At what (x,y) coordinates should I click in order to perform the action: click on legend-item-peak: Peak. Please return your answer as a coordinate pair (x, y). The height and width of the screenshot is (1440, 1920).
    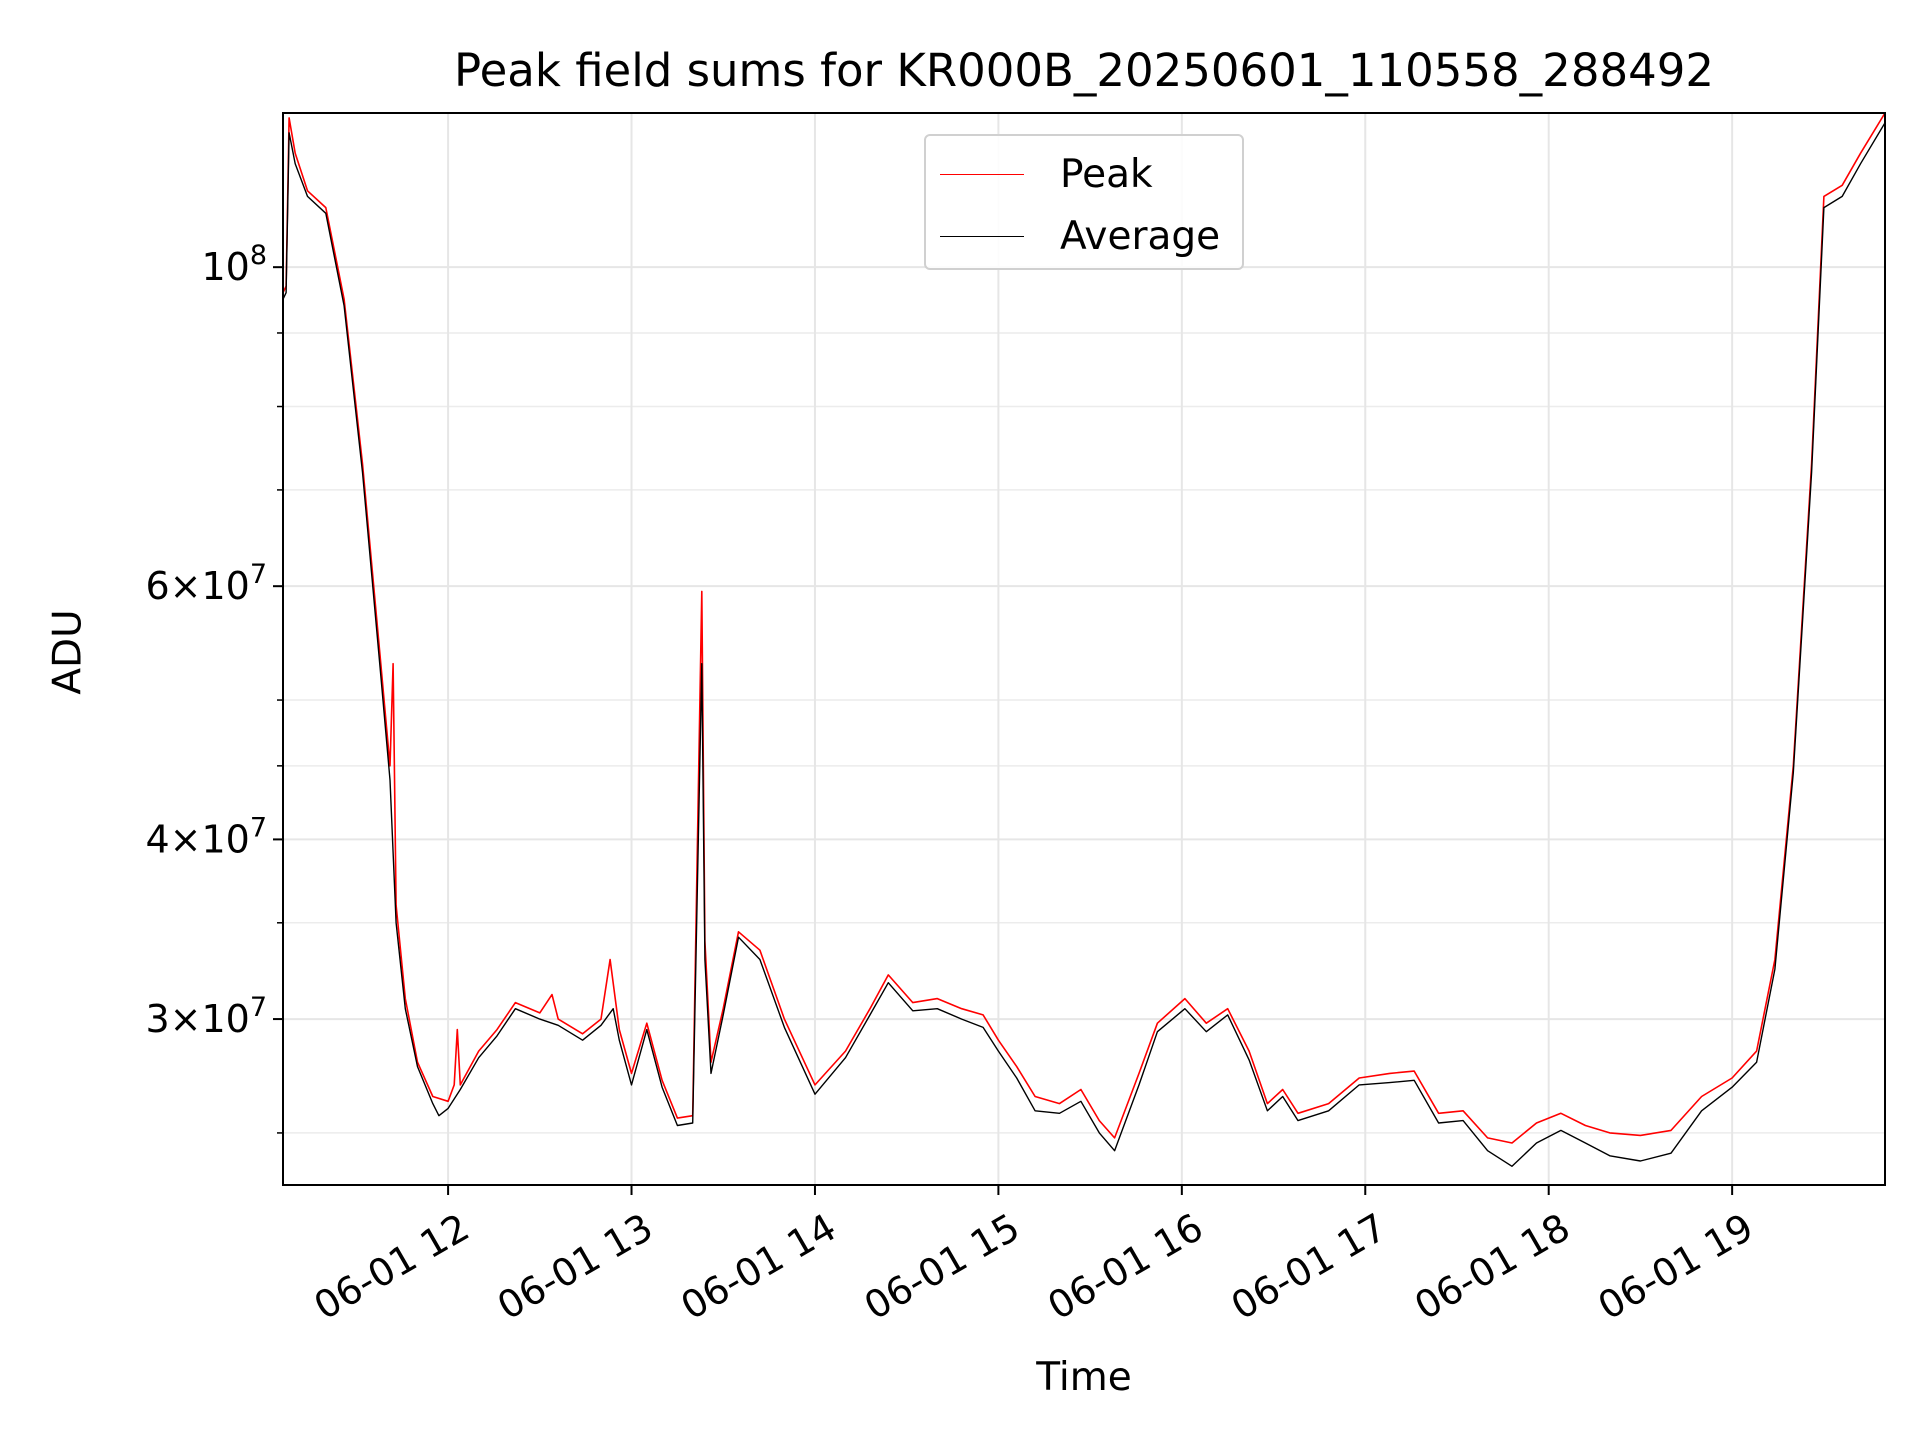
    Looking at the image, I should click on (1046, 174).